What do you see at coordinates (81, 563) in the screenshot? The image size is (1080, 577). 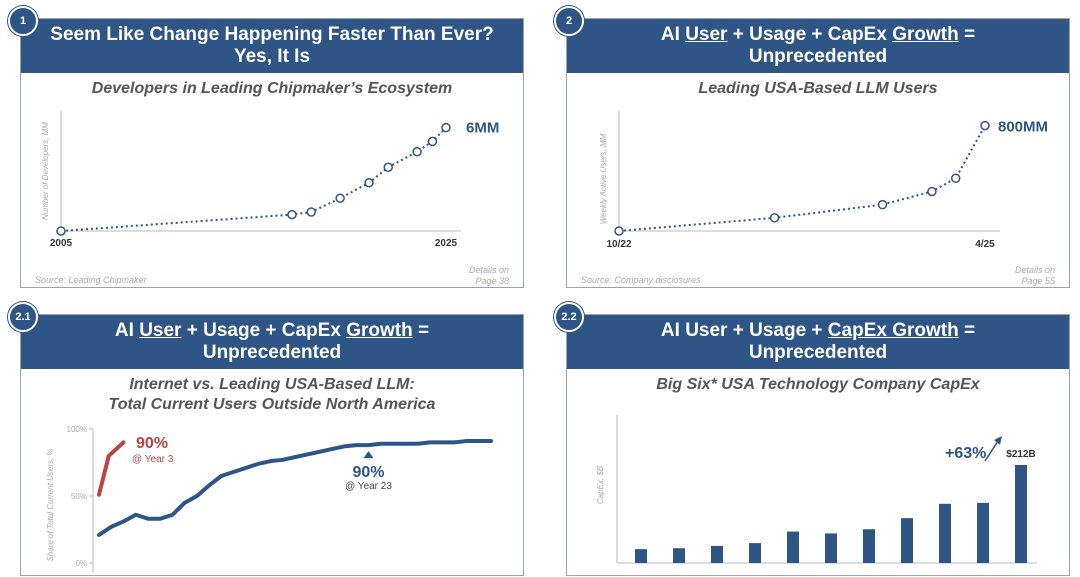 I see `y-tick-label: 0%` at bounding box center [81, 563].